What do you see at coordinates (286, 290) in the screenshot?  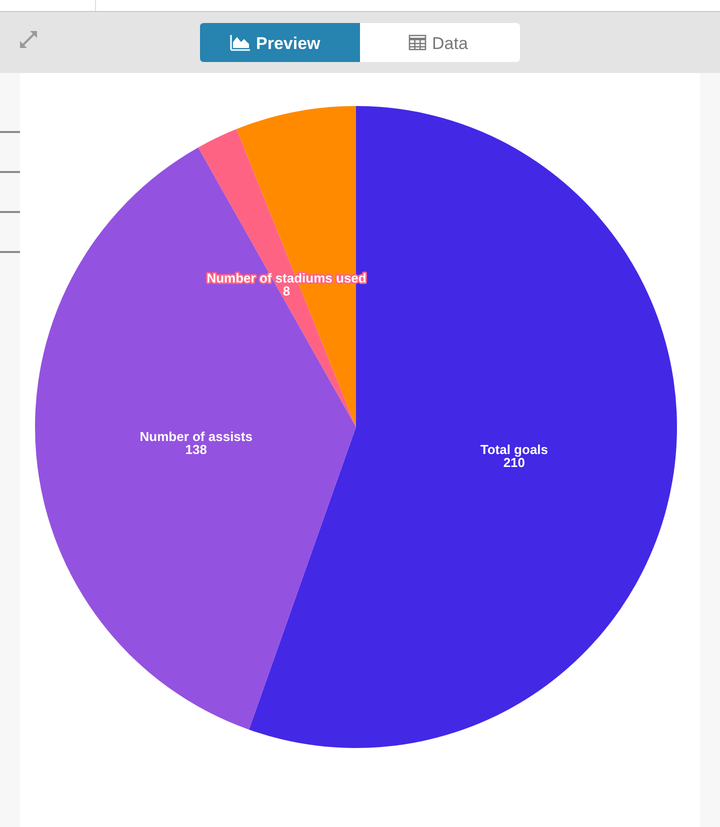 I see `data-label: 8` at bounding box center [286, 290].